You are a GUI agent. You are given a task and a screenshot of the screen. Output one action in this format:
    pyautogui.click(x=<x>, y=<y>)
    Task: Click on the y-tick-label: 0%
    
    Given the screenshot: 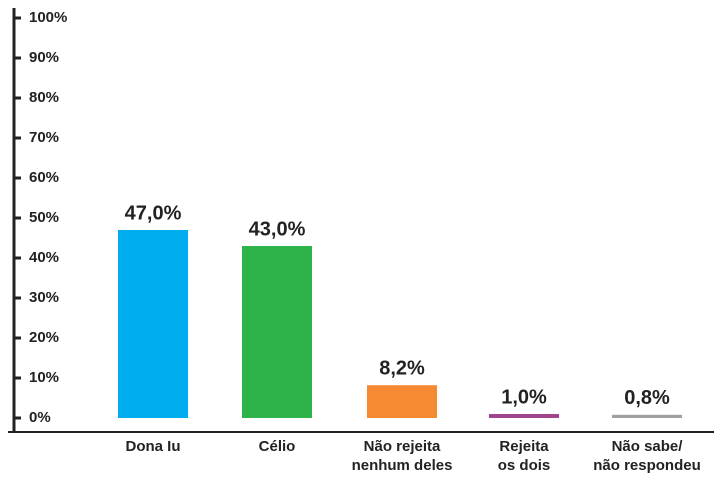 What is the action you would take?
    pyautogui.click(x=40, y=417)
    